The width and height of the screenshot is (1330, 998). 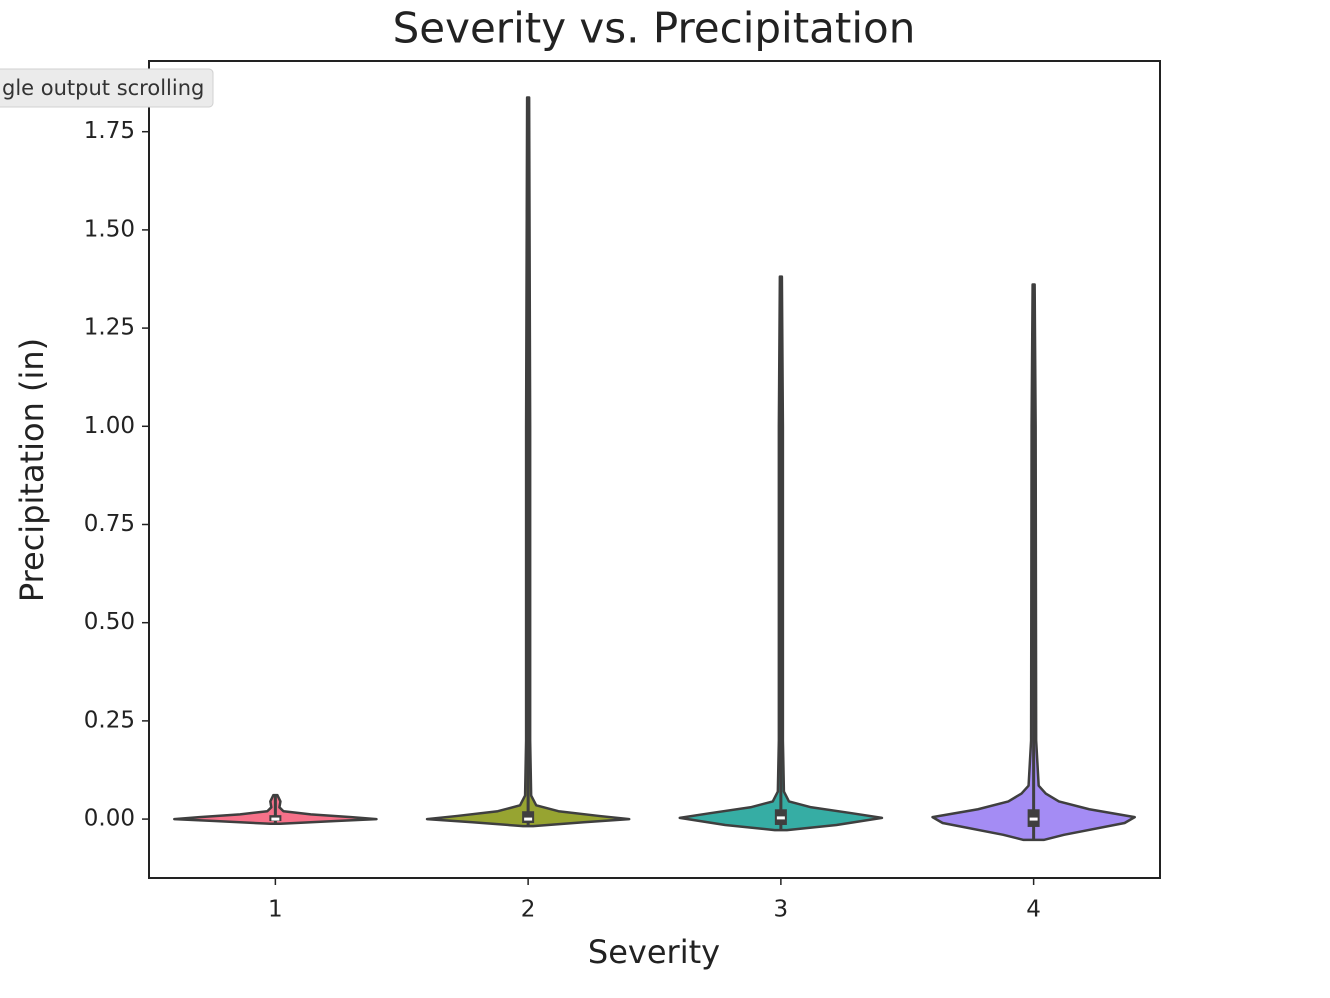 What do you see at coordinates (103, 88) in the screenshot?
I see `tooltip-text: gle output scrolling` at bounding box center [103, 88].